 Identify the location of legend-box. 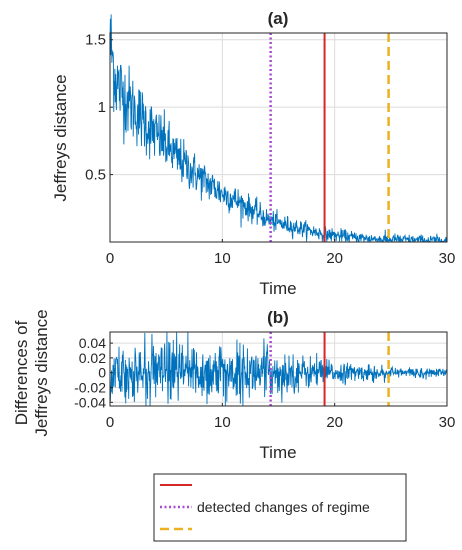
(280, 507).